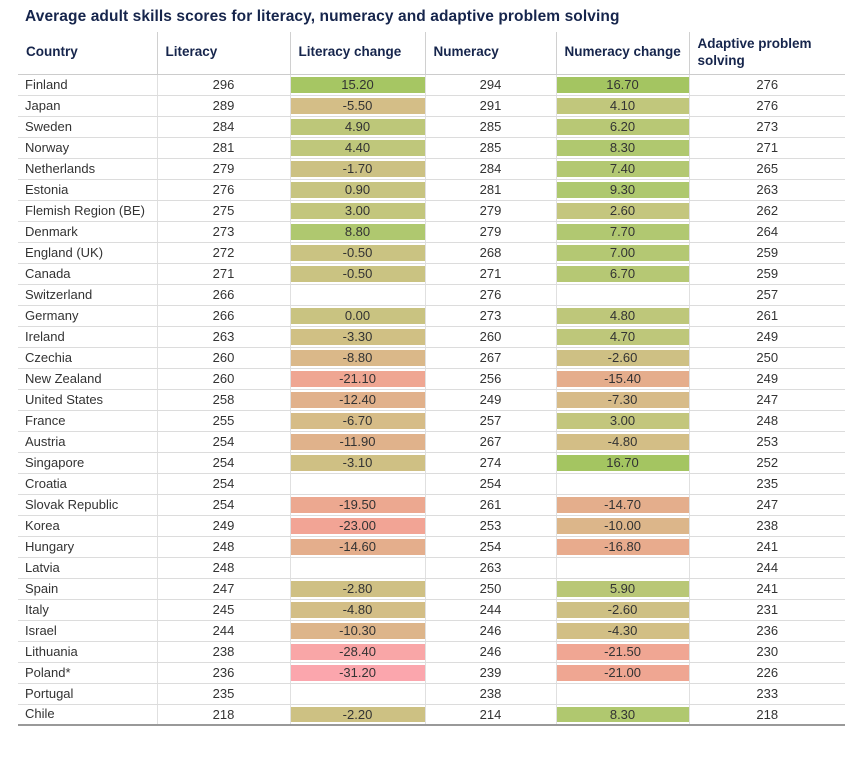 This screenshot has width=852, height=778. Describe the element at coordinates (622, 210) in the screenshot. I see `change-cell-fill: 2.60` at that location.